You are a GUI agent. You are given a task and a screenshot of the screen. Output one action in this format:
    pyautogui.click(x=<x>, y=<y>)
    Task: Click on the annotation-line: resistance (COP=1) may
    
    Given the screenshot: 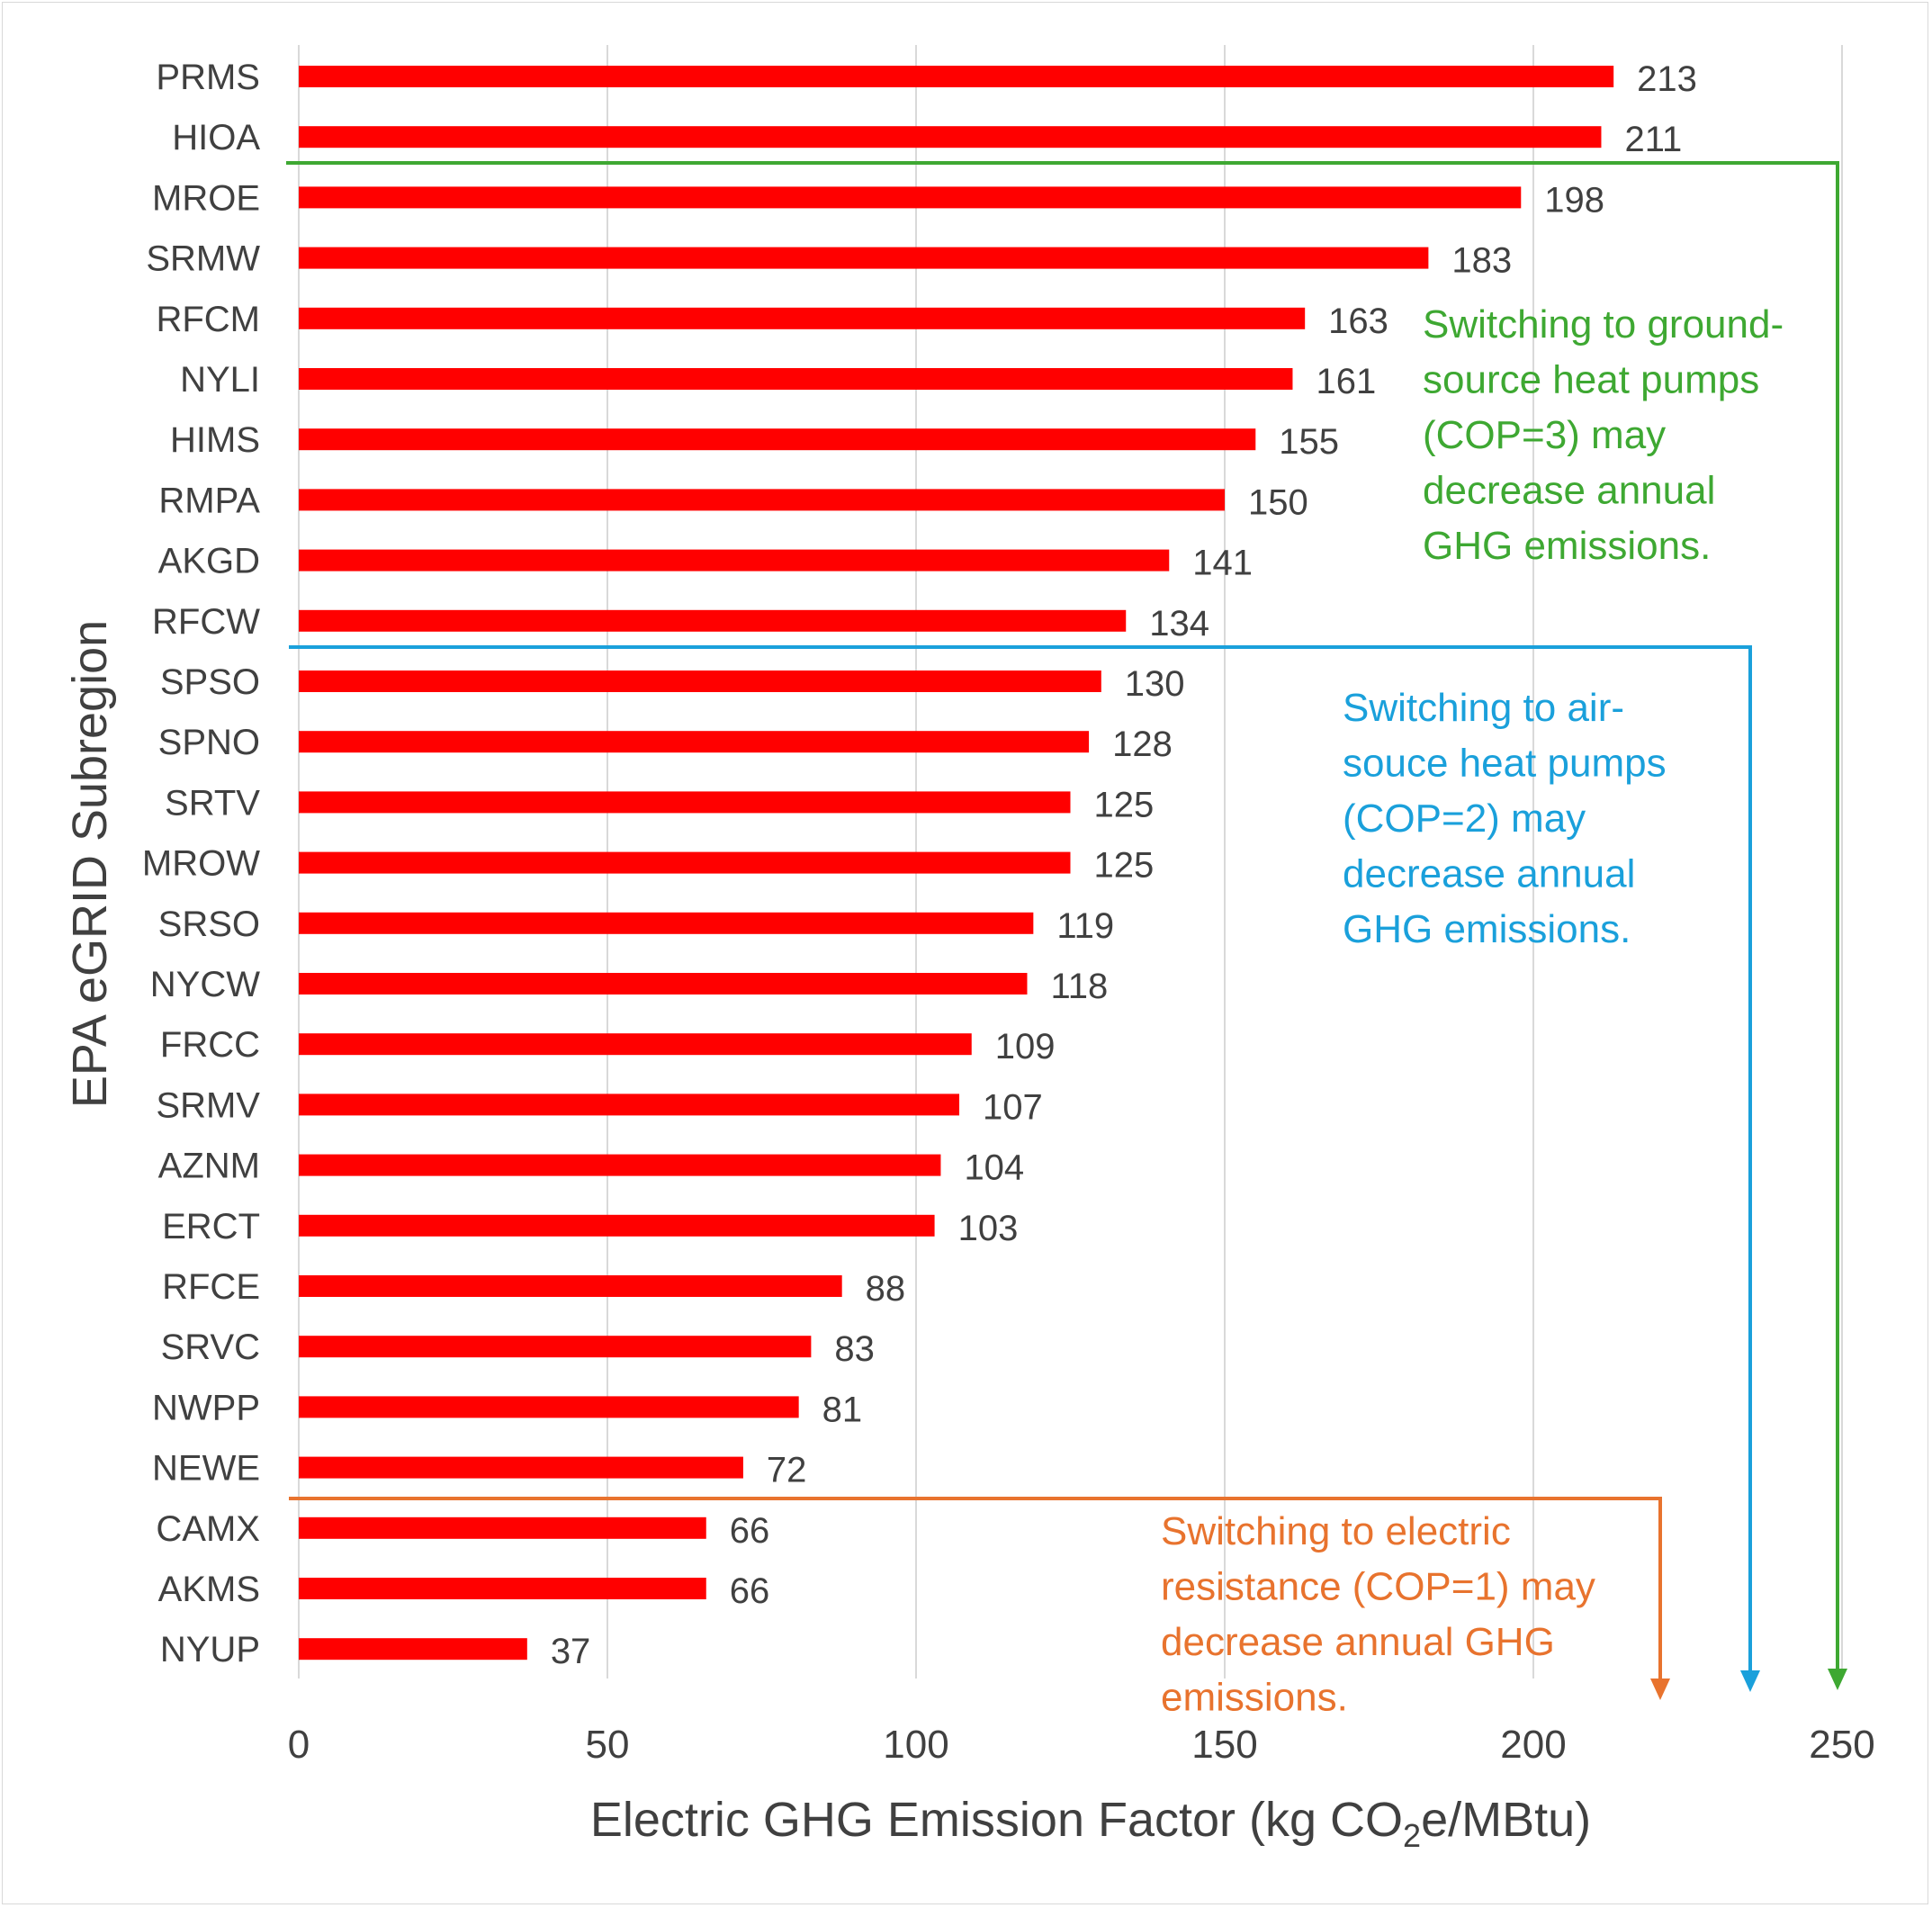 What is the action you would take?
    pyautogui.click(x=1378, y=1587)
    